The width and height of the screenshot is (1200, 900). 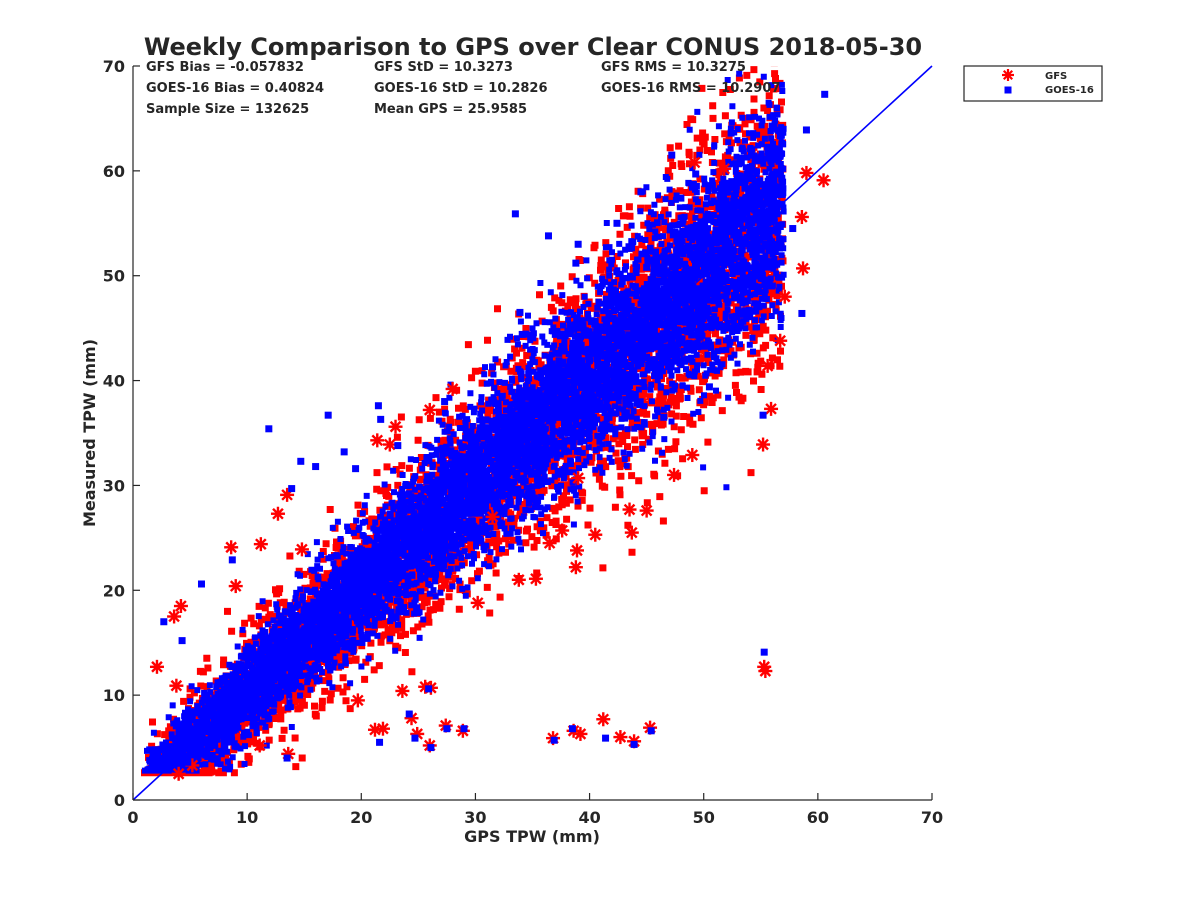 I want to click on legend-goes16-marker, so click(x=1008, y=90).